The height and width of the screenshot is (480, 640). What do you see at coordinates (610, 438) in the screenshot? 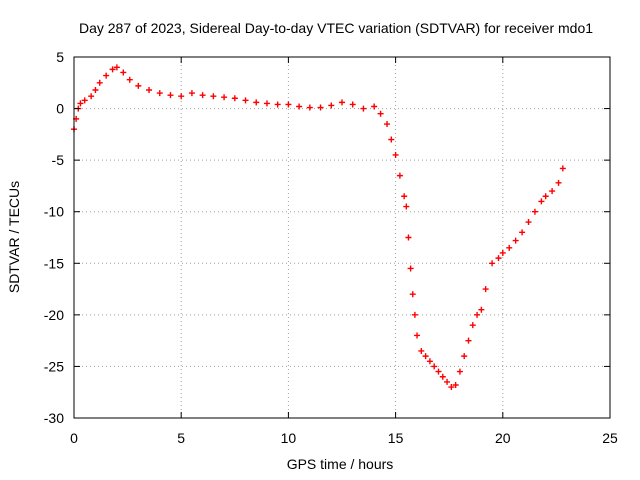
I see `x-tick-label: 25` at bounding box center [610, 438].